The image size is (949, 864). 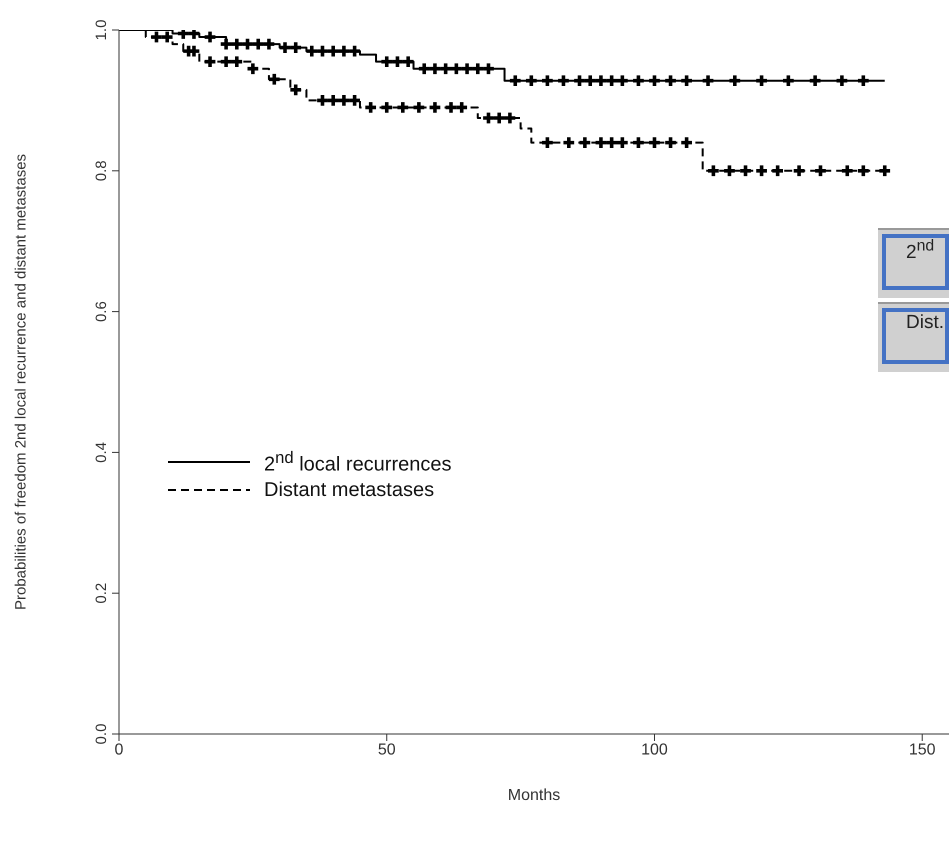 What do you see at coordinates (920, 251) in the screenshot?
I see `annotation: 2$^{nd}$` at bounding box center [920, 251].